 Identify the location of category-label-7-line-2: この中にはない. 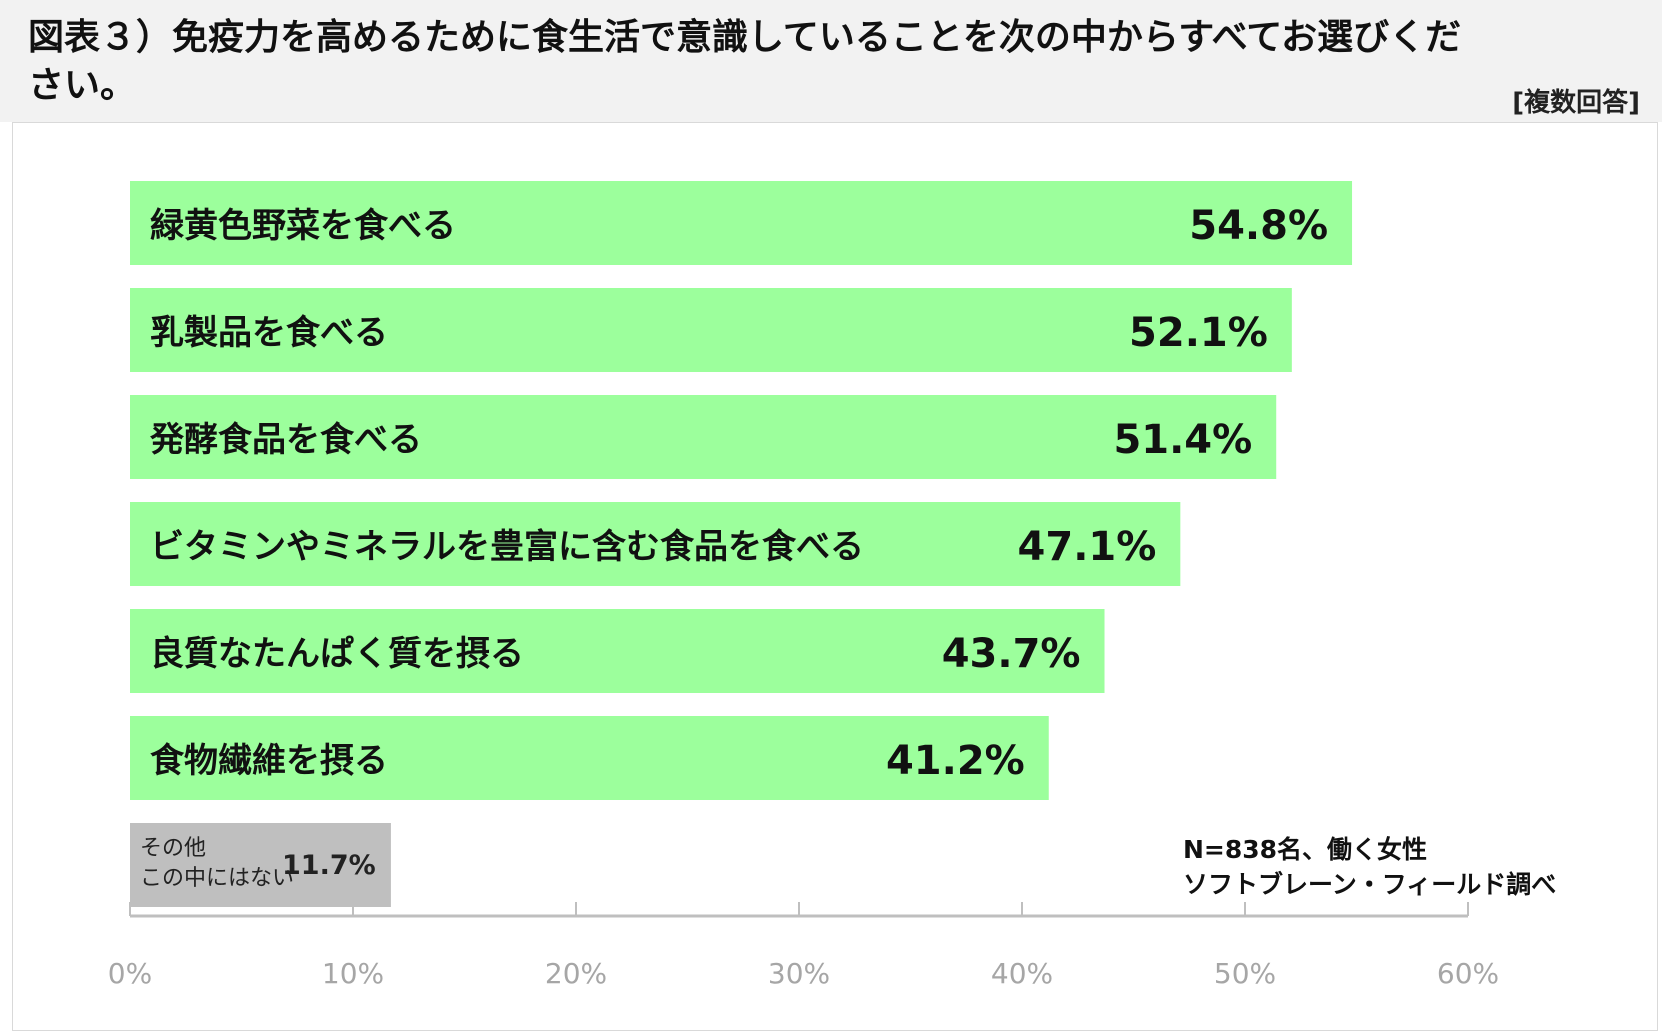
(217, 878).